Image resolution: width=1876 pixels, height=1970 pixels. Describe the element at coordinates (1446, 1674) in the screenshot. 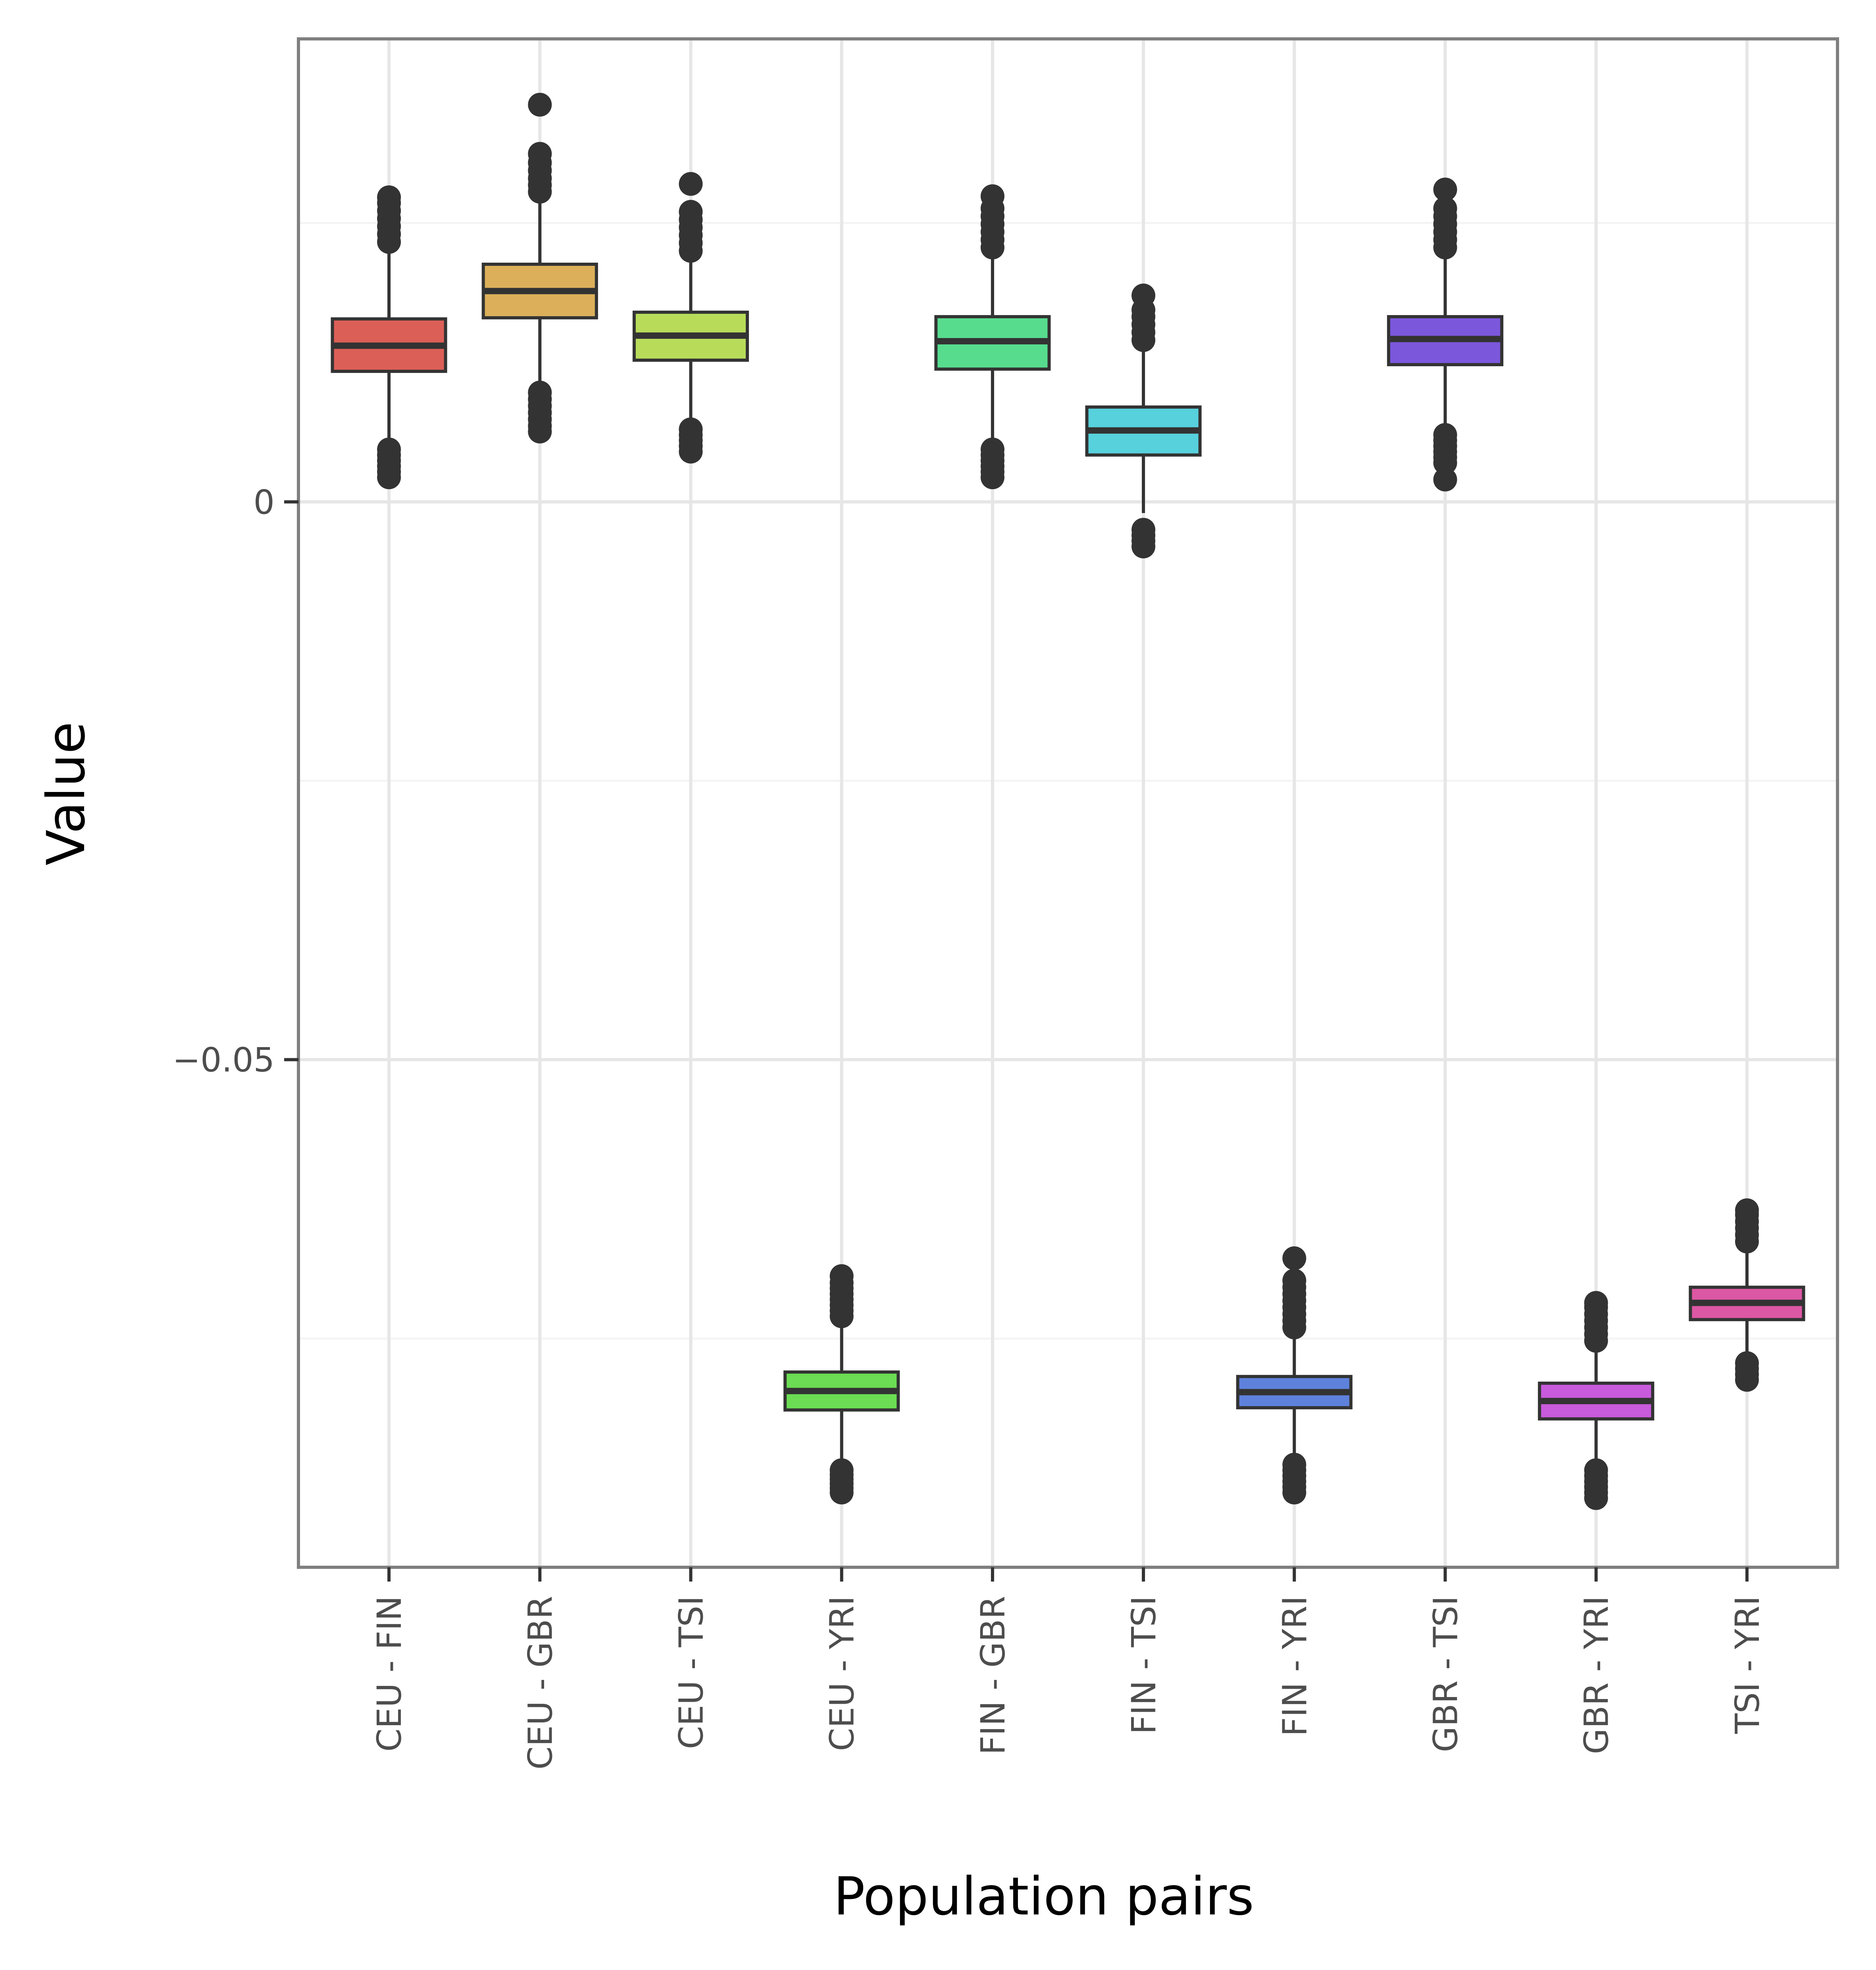

I see `x-tick-label: GBR - TSI` at that location.